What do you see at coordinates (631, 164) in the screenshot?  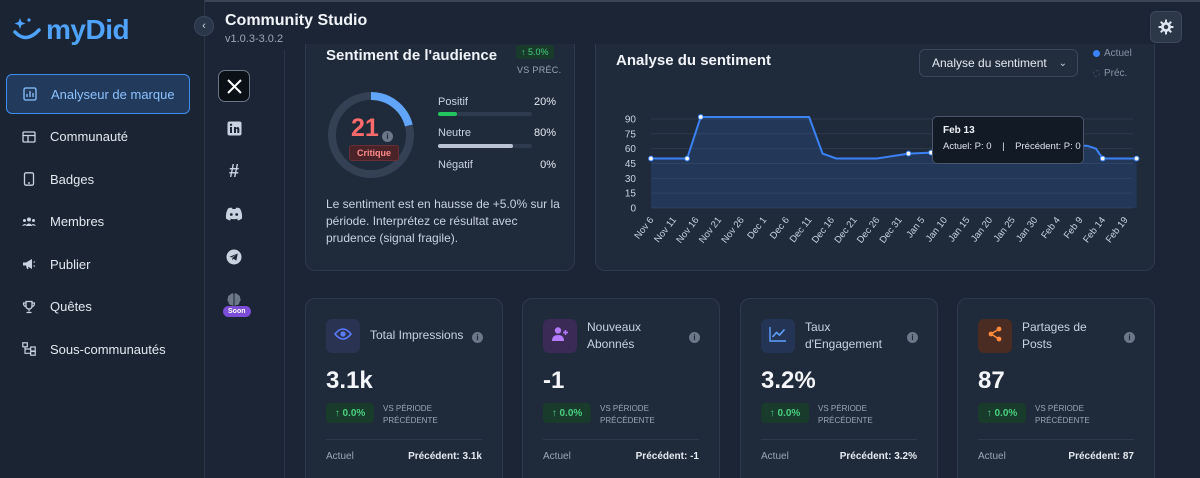 I see `y-tick-label: 45` at bounding box center [631, 164].